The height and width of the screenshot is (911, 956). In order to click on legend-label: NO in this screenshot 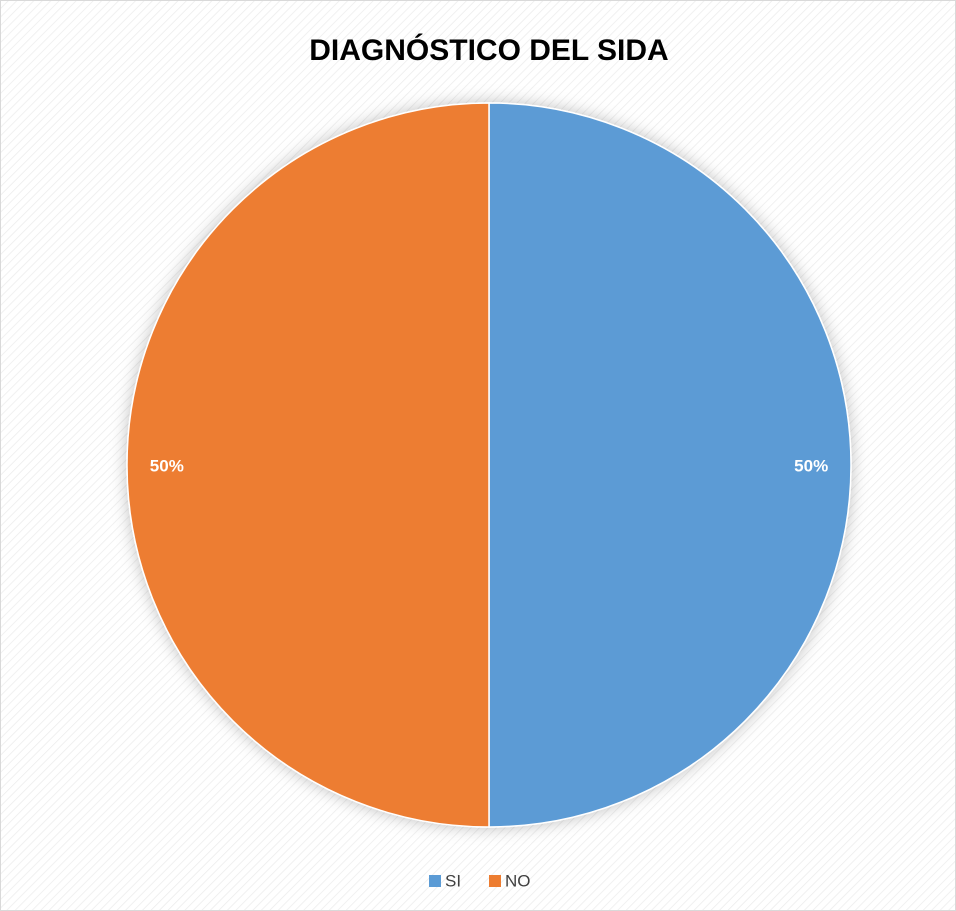, I will do `click(518, 880)`.